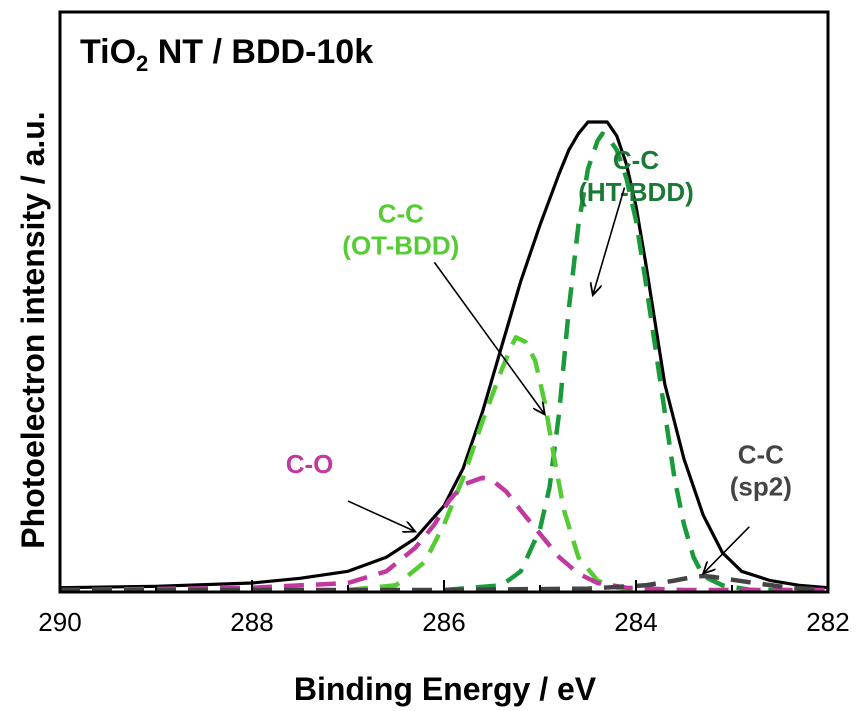 The image size is (860, 711). What do you see at coordinates (310, 464) in the screenshot?
I see `annotation-co: C-O` at bounding box center [310, 464].